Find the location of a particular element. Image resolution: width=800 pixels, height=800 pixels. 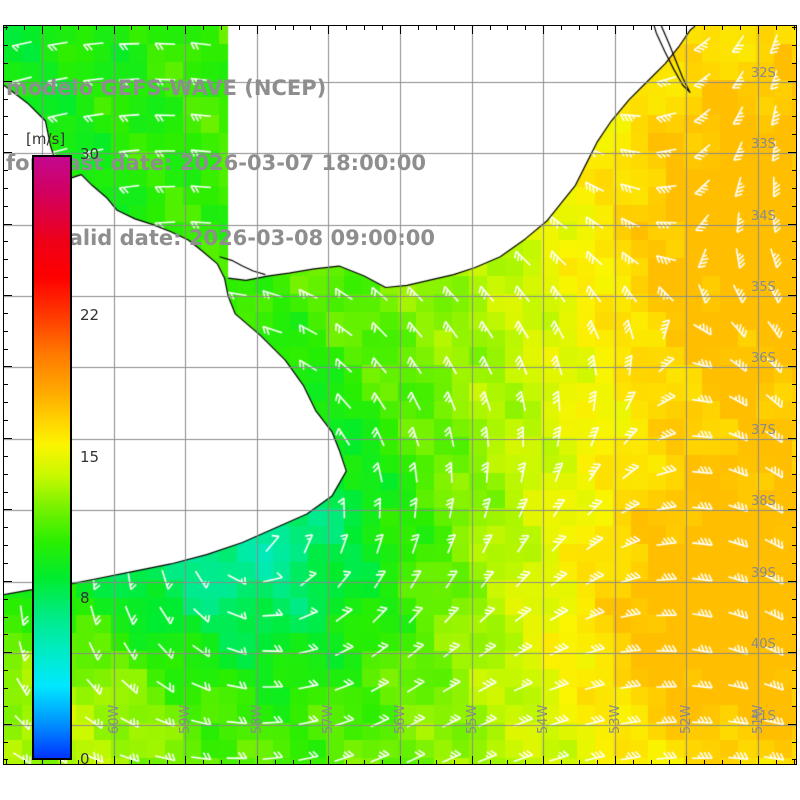

lon-tick-label: 56W is located at coordinates (400, 719).